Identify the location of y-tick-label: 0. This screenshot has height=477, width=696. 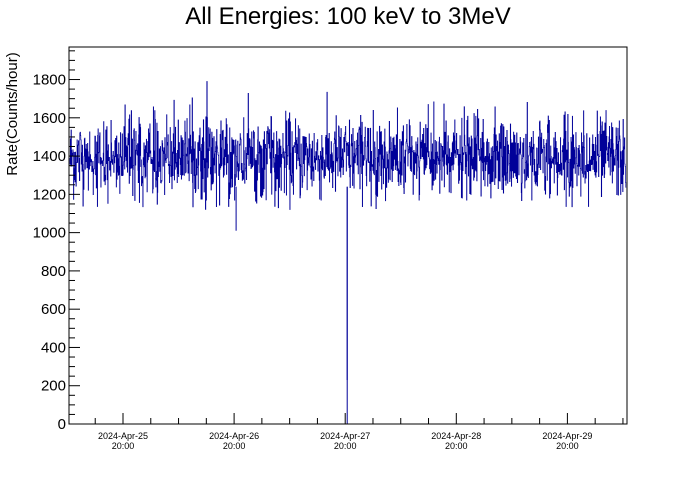
(62, 424).